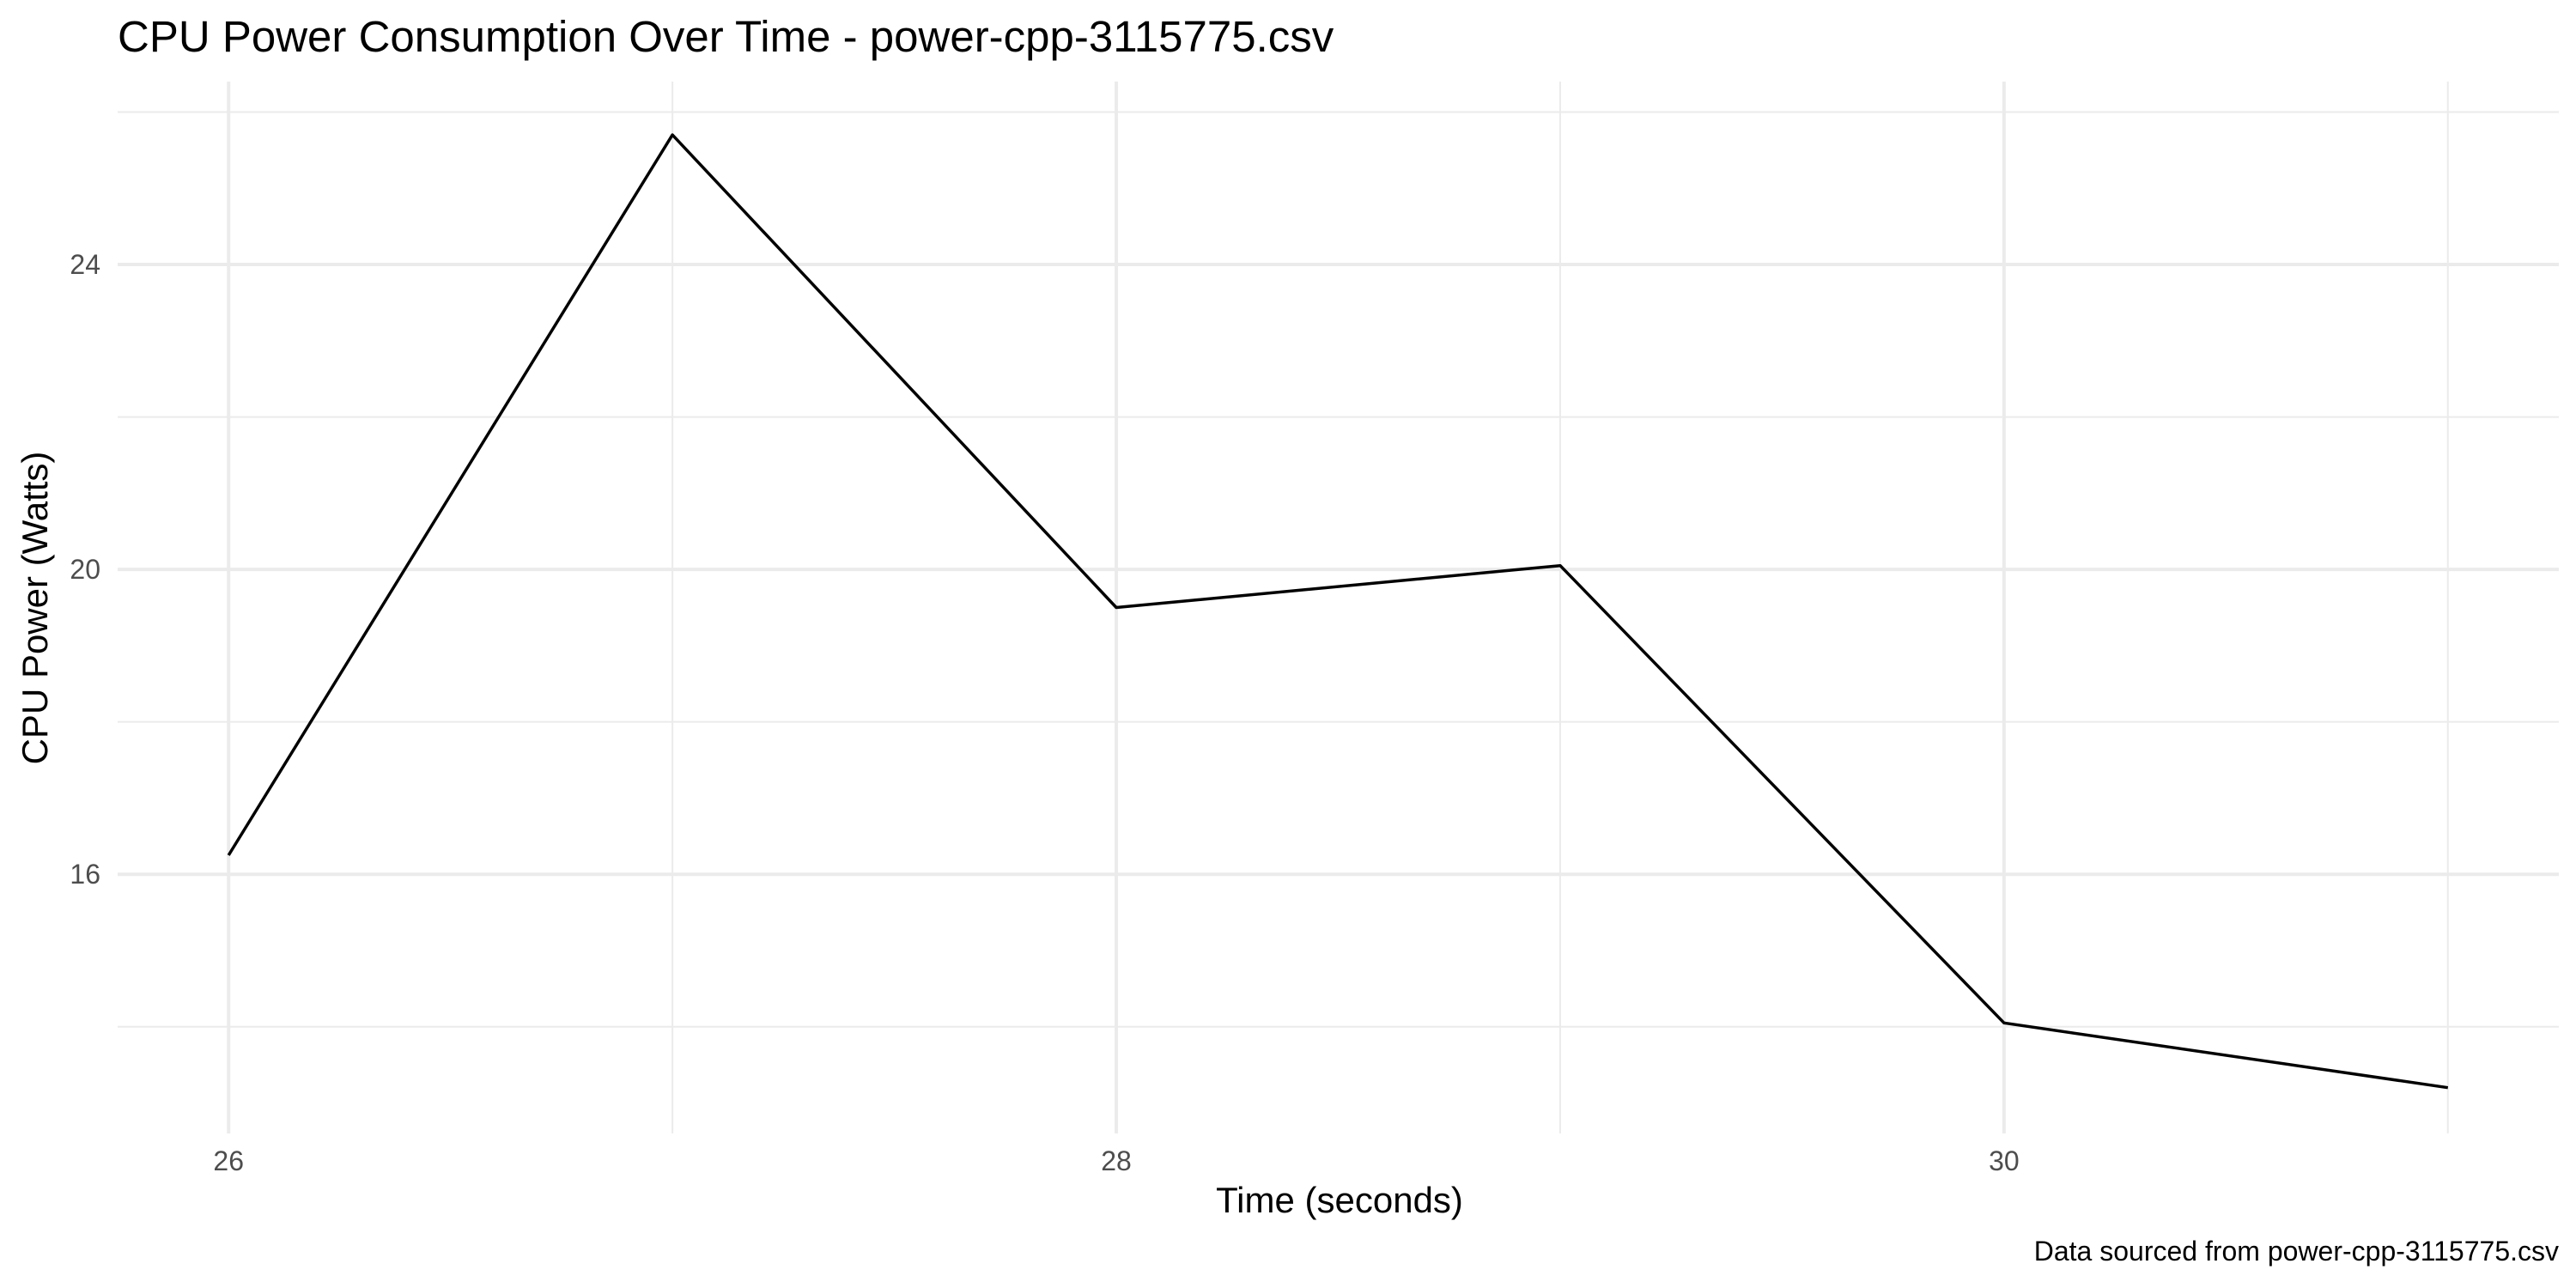 The width and height of the screenshot is (2576, 1288). What do you see at coordinates (35, 608) in the screenshot?
I see `y-axis-title: CPU Power (Watts)` at bounding box center [35, 608].